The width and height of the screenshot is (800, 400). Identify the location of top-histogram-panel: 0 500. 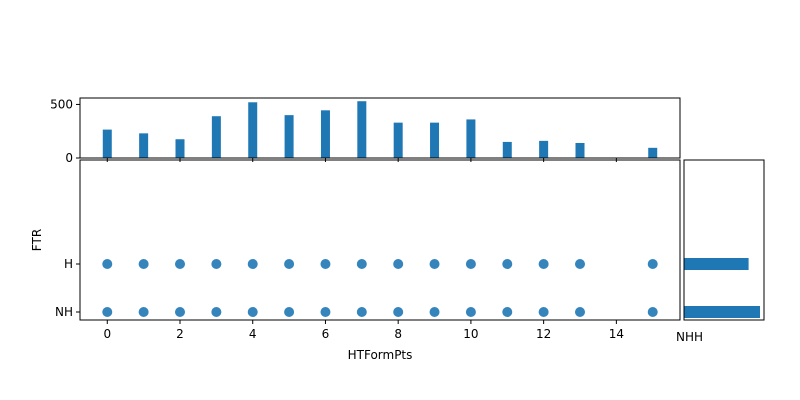
(365, 131).